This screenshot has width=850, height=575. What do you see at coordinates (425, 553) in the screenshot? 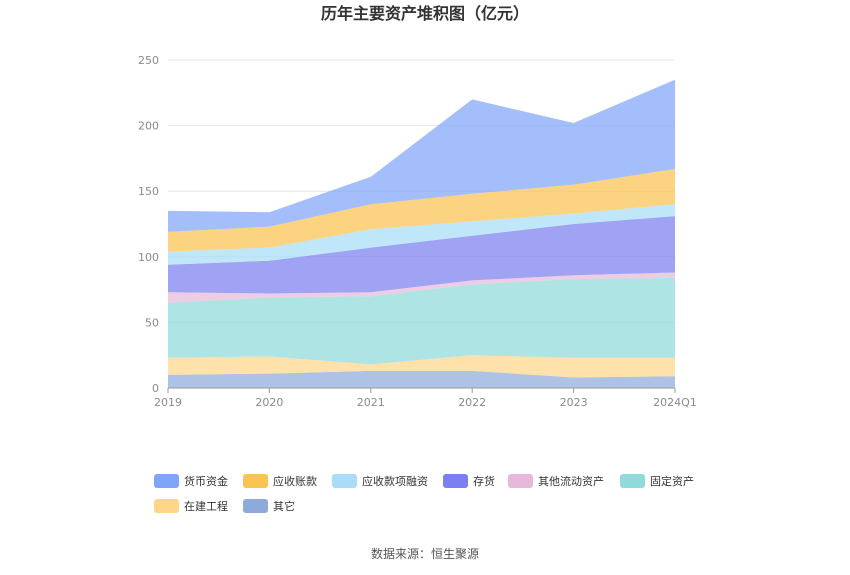
I see `data-source: 数据来源：恒生聚源` at bounding box center [425, 553].